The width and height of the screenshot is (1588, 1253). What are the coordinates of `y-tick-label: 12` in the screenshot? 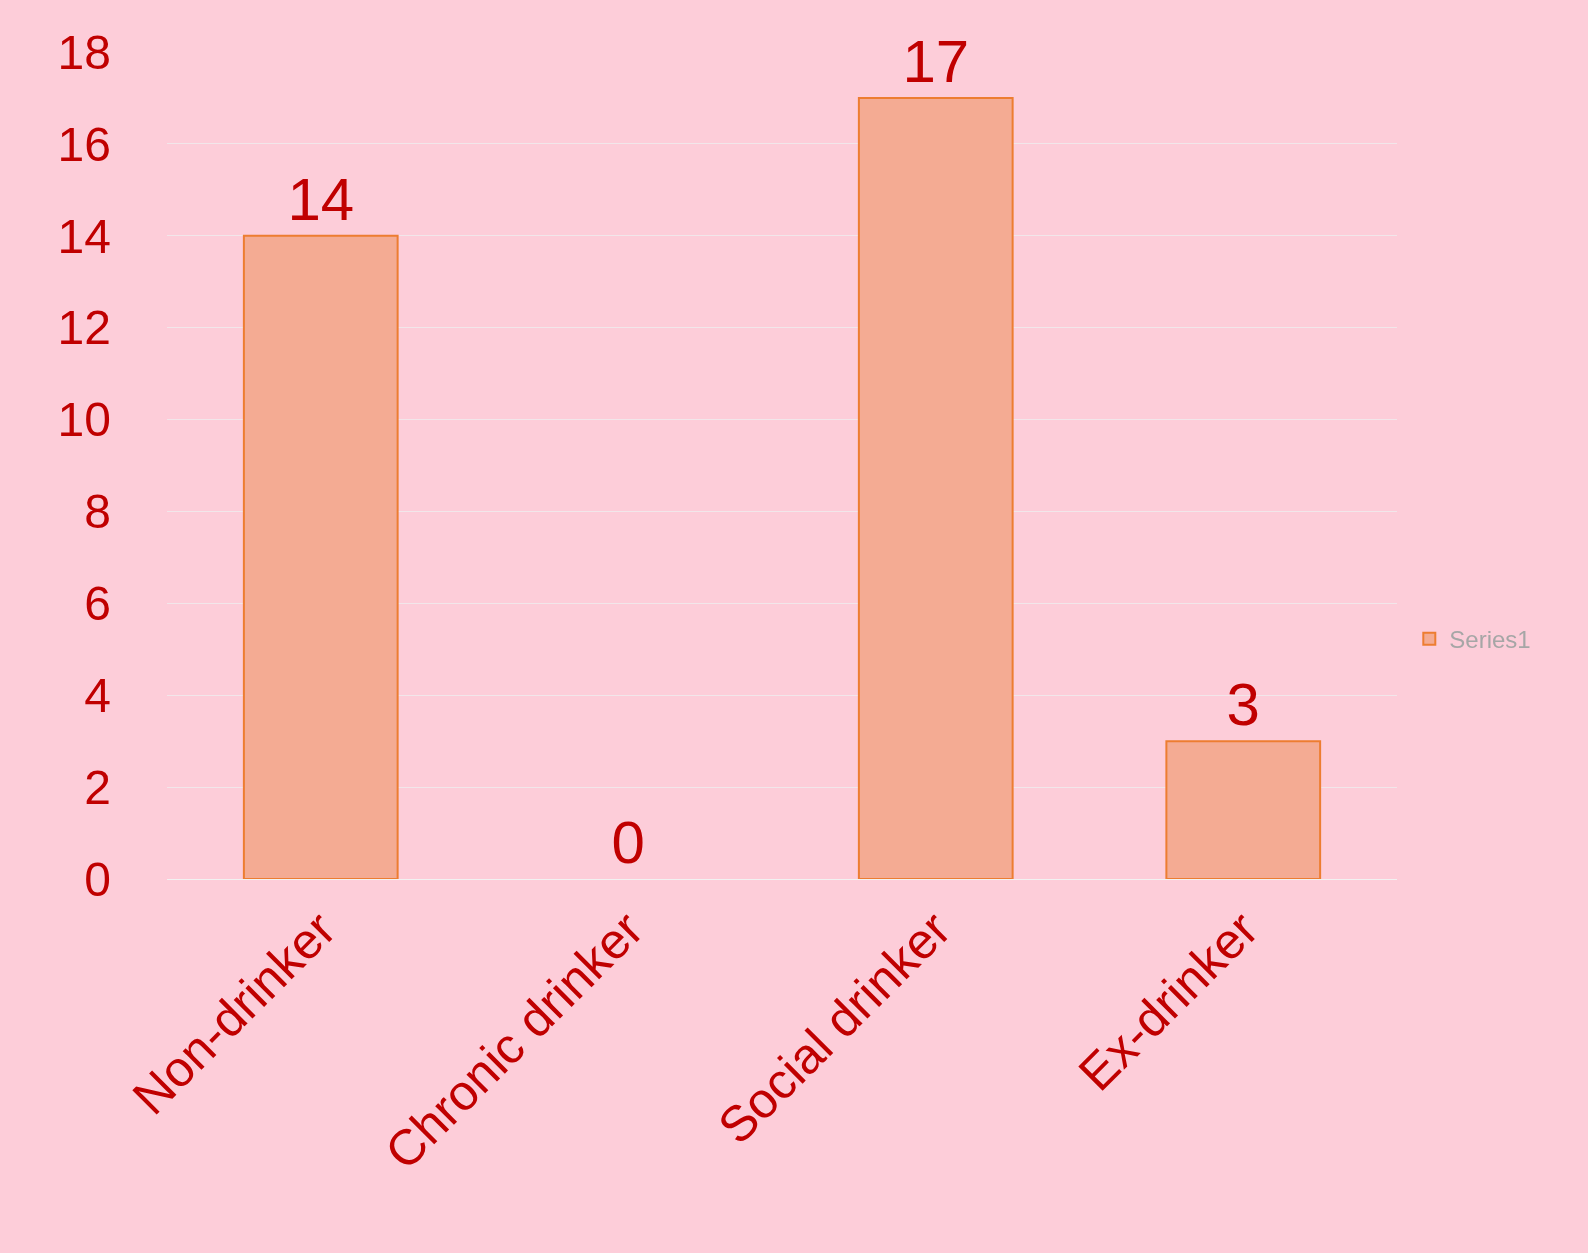 It's located at (84, 328).